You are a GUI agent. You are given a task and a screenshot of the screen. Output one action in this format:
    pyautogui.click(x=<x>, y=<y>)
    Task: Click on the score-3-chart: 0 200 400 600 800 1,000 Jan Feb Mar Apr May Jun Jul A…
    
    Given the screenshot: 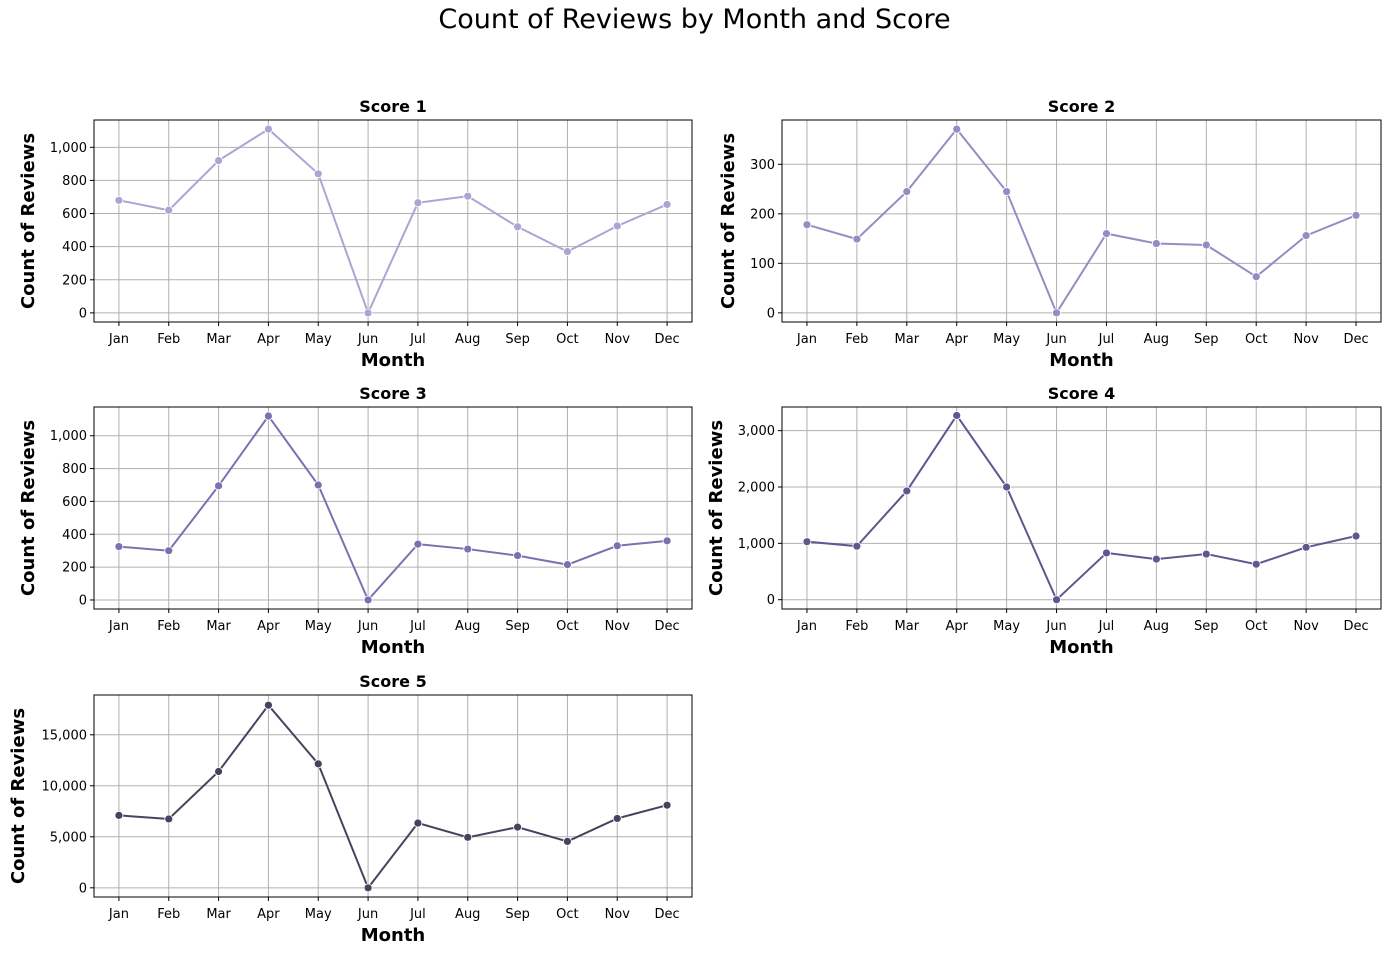 What is the action you would take?
    pyautogui.click(x=355, y=521)
    